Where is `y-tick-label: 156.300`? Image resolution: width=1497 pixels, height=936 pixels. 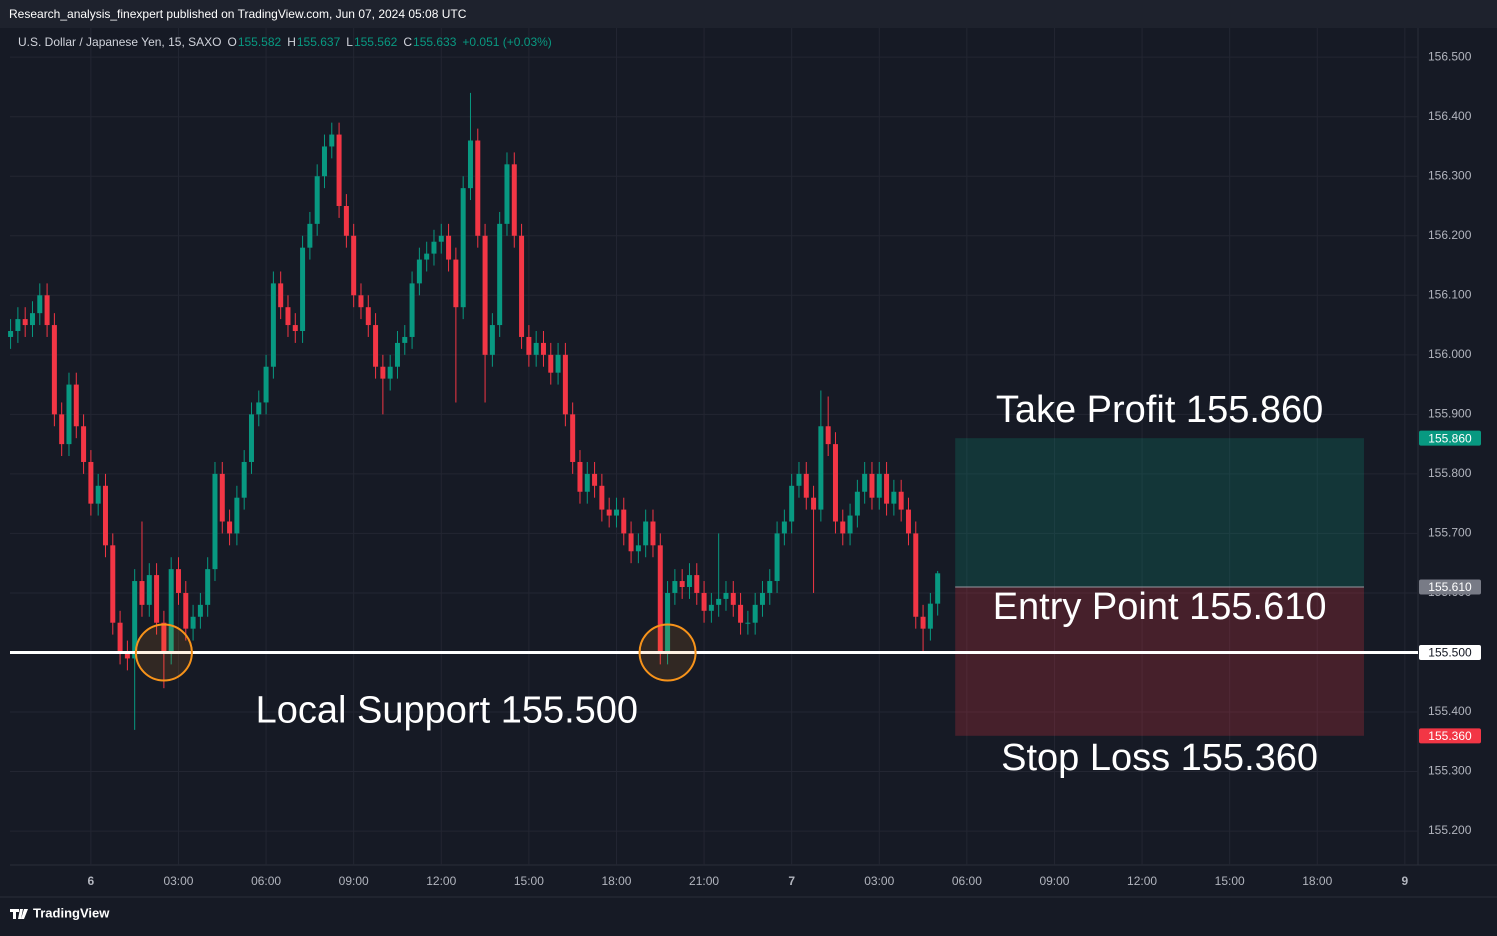 y-tick-label: 156.300 is located at coordinates (1450, 175).